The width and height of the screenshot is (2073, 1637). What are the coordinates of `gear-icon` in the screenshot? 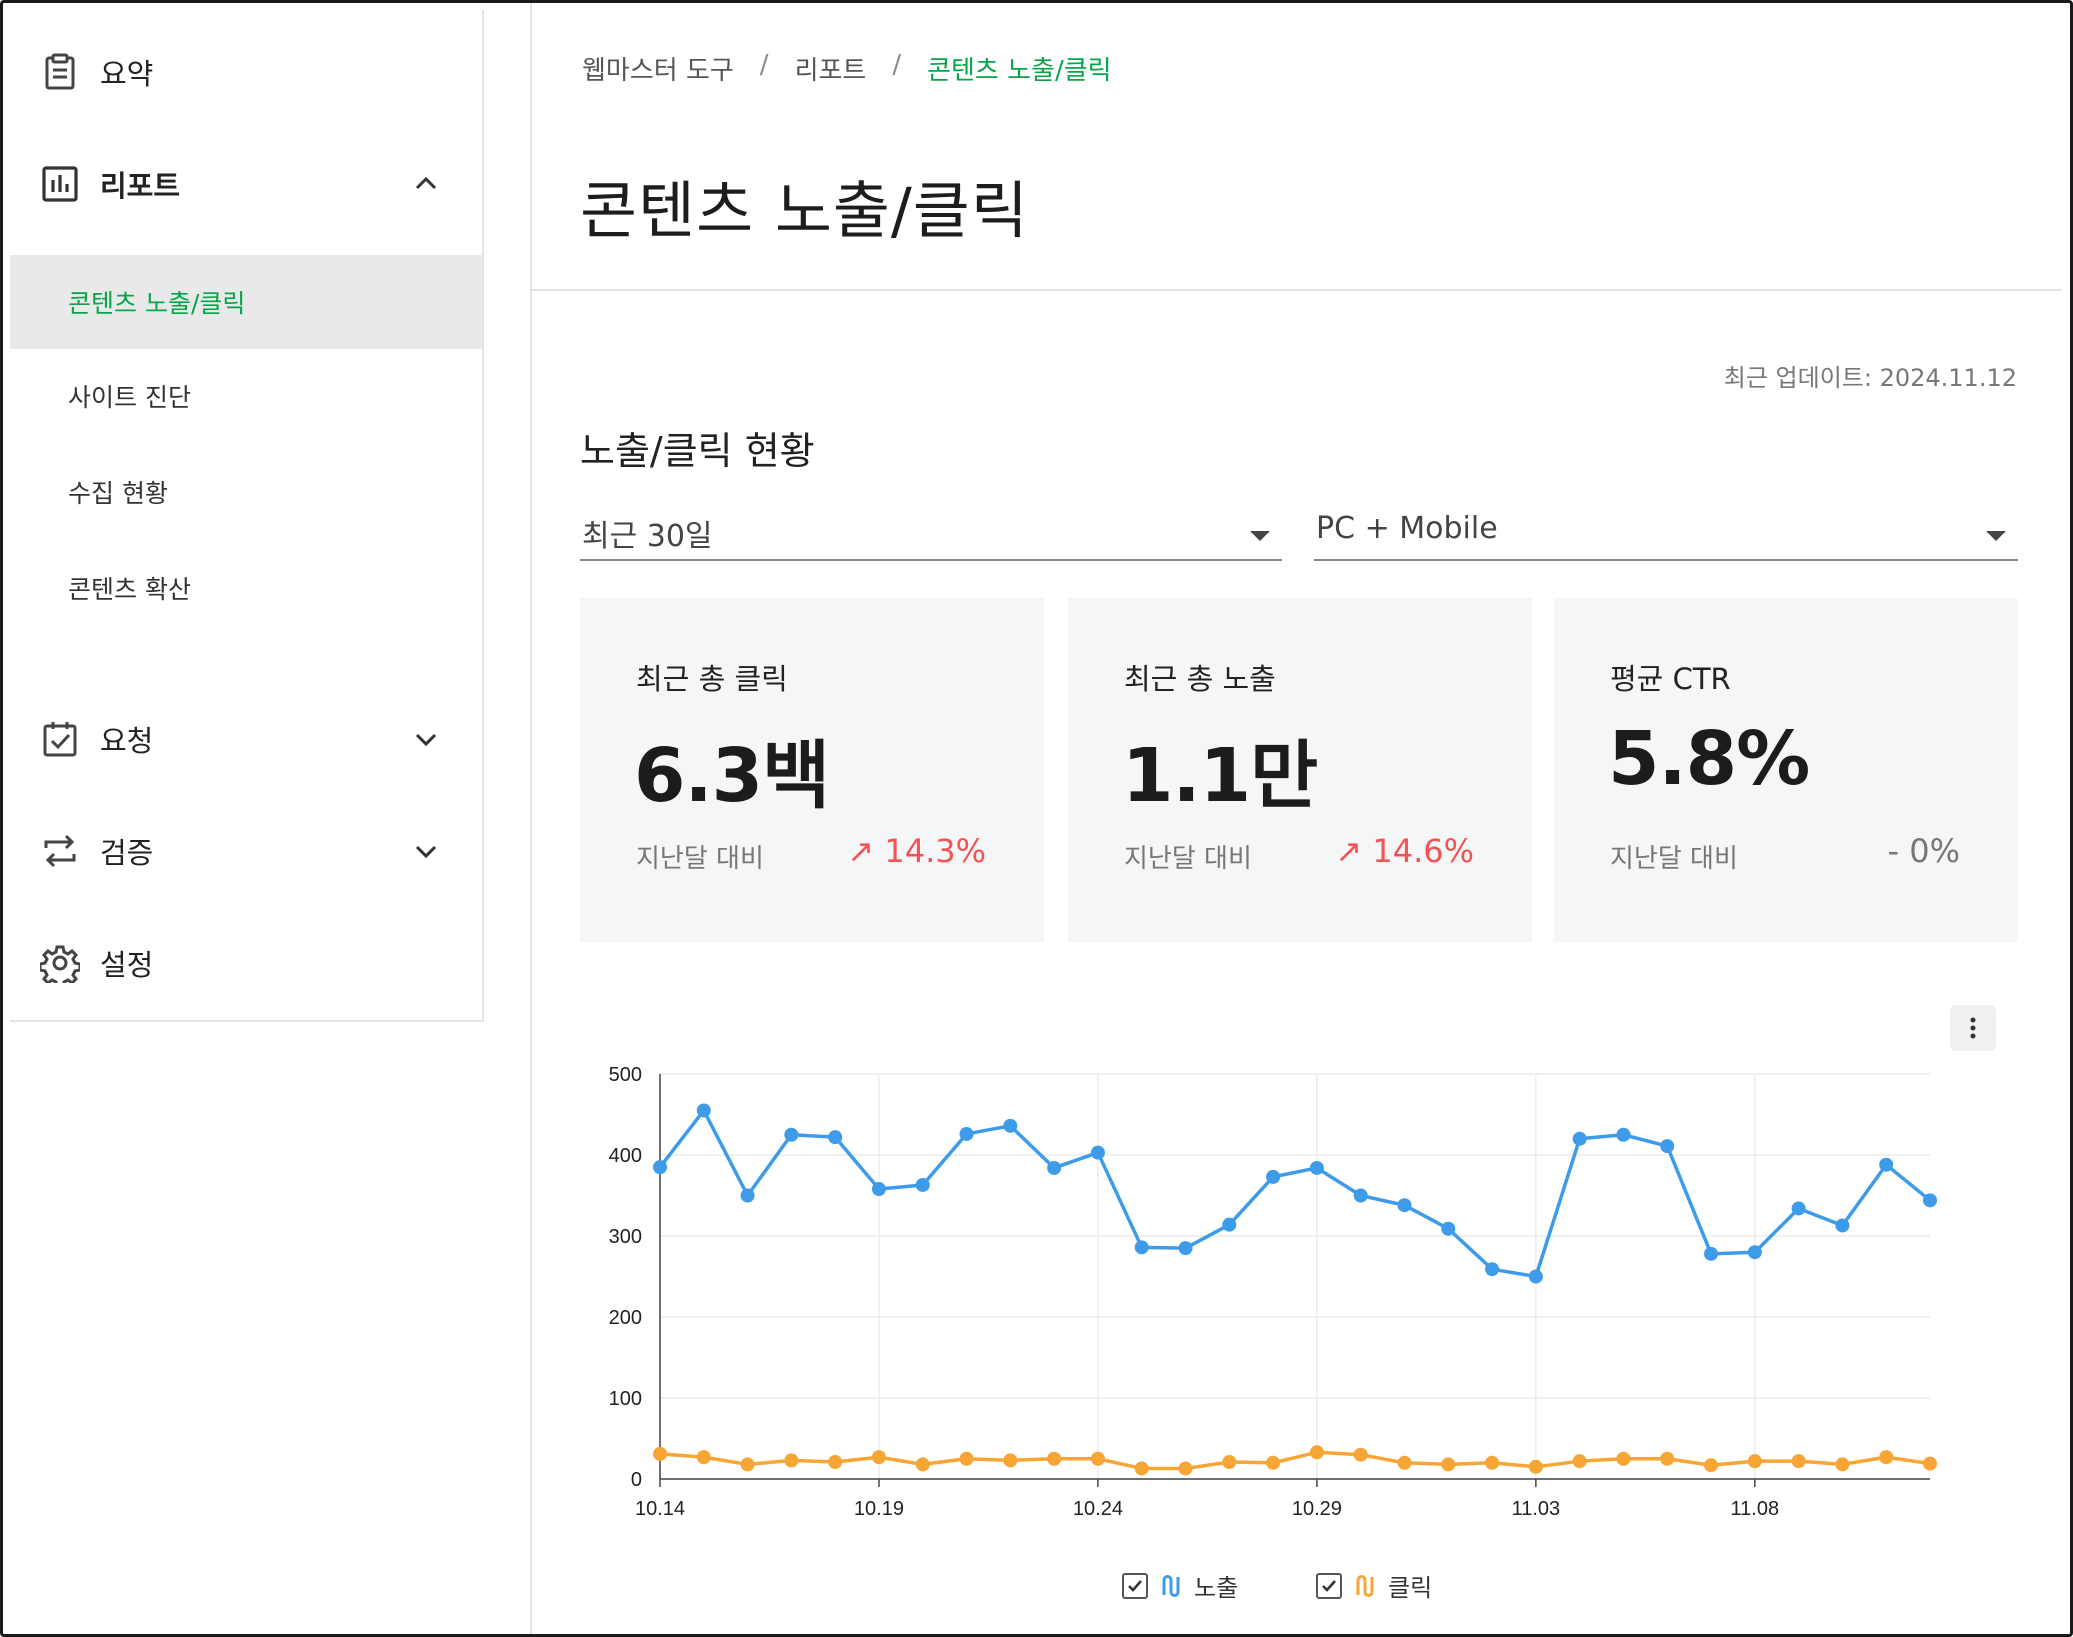 It's located at (60, 964).